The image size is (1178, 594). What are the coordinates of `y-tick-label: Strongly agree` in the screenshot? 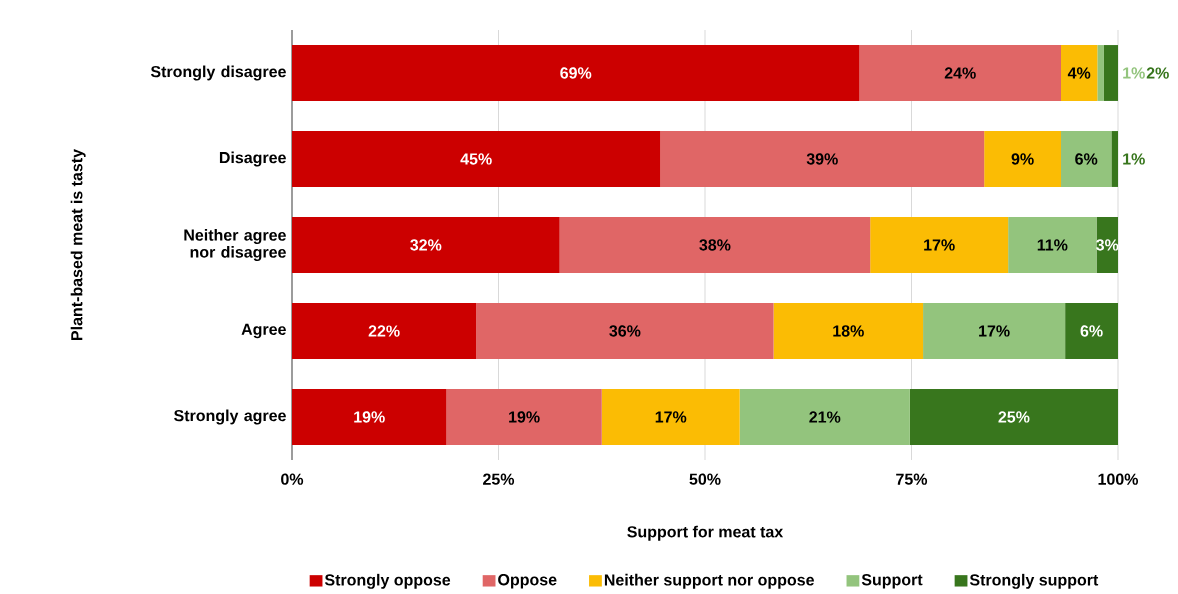 It's located at (230, 417).